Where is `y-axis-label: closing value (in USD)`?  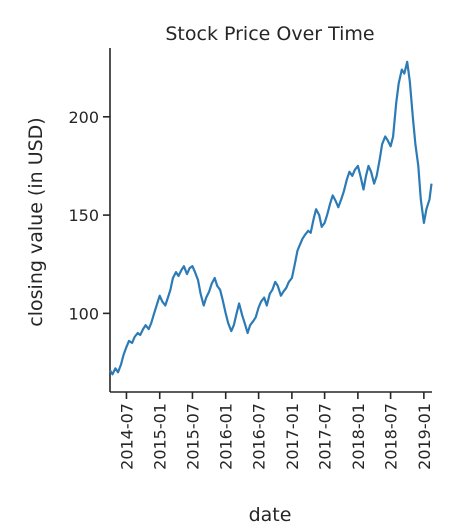
y-axis-label: closing value (in USD) is located at coordinates (36, 221).